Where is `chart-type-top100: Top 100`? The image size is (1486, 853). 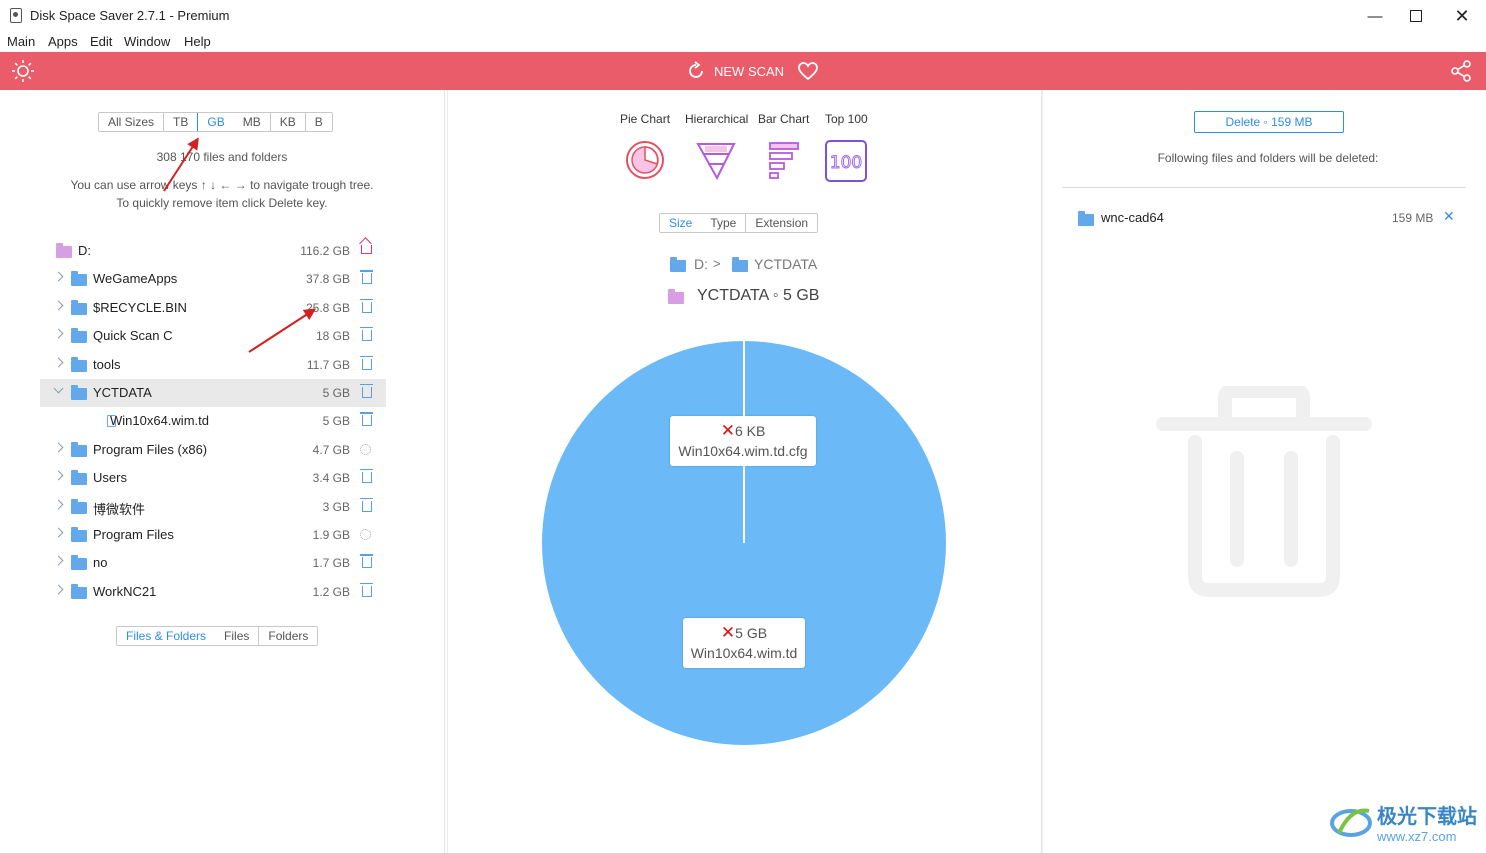 chart-type-top100: Top 100 is located at coordinates (846, 119).